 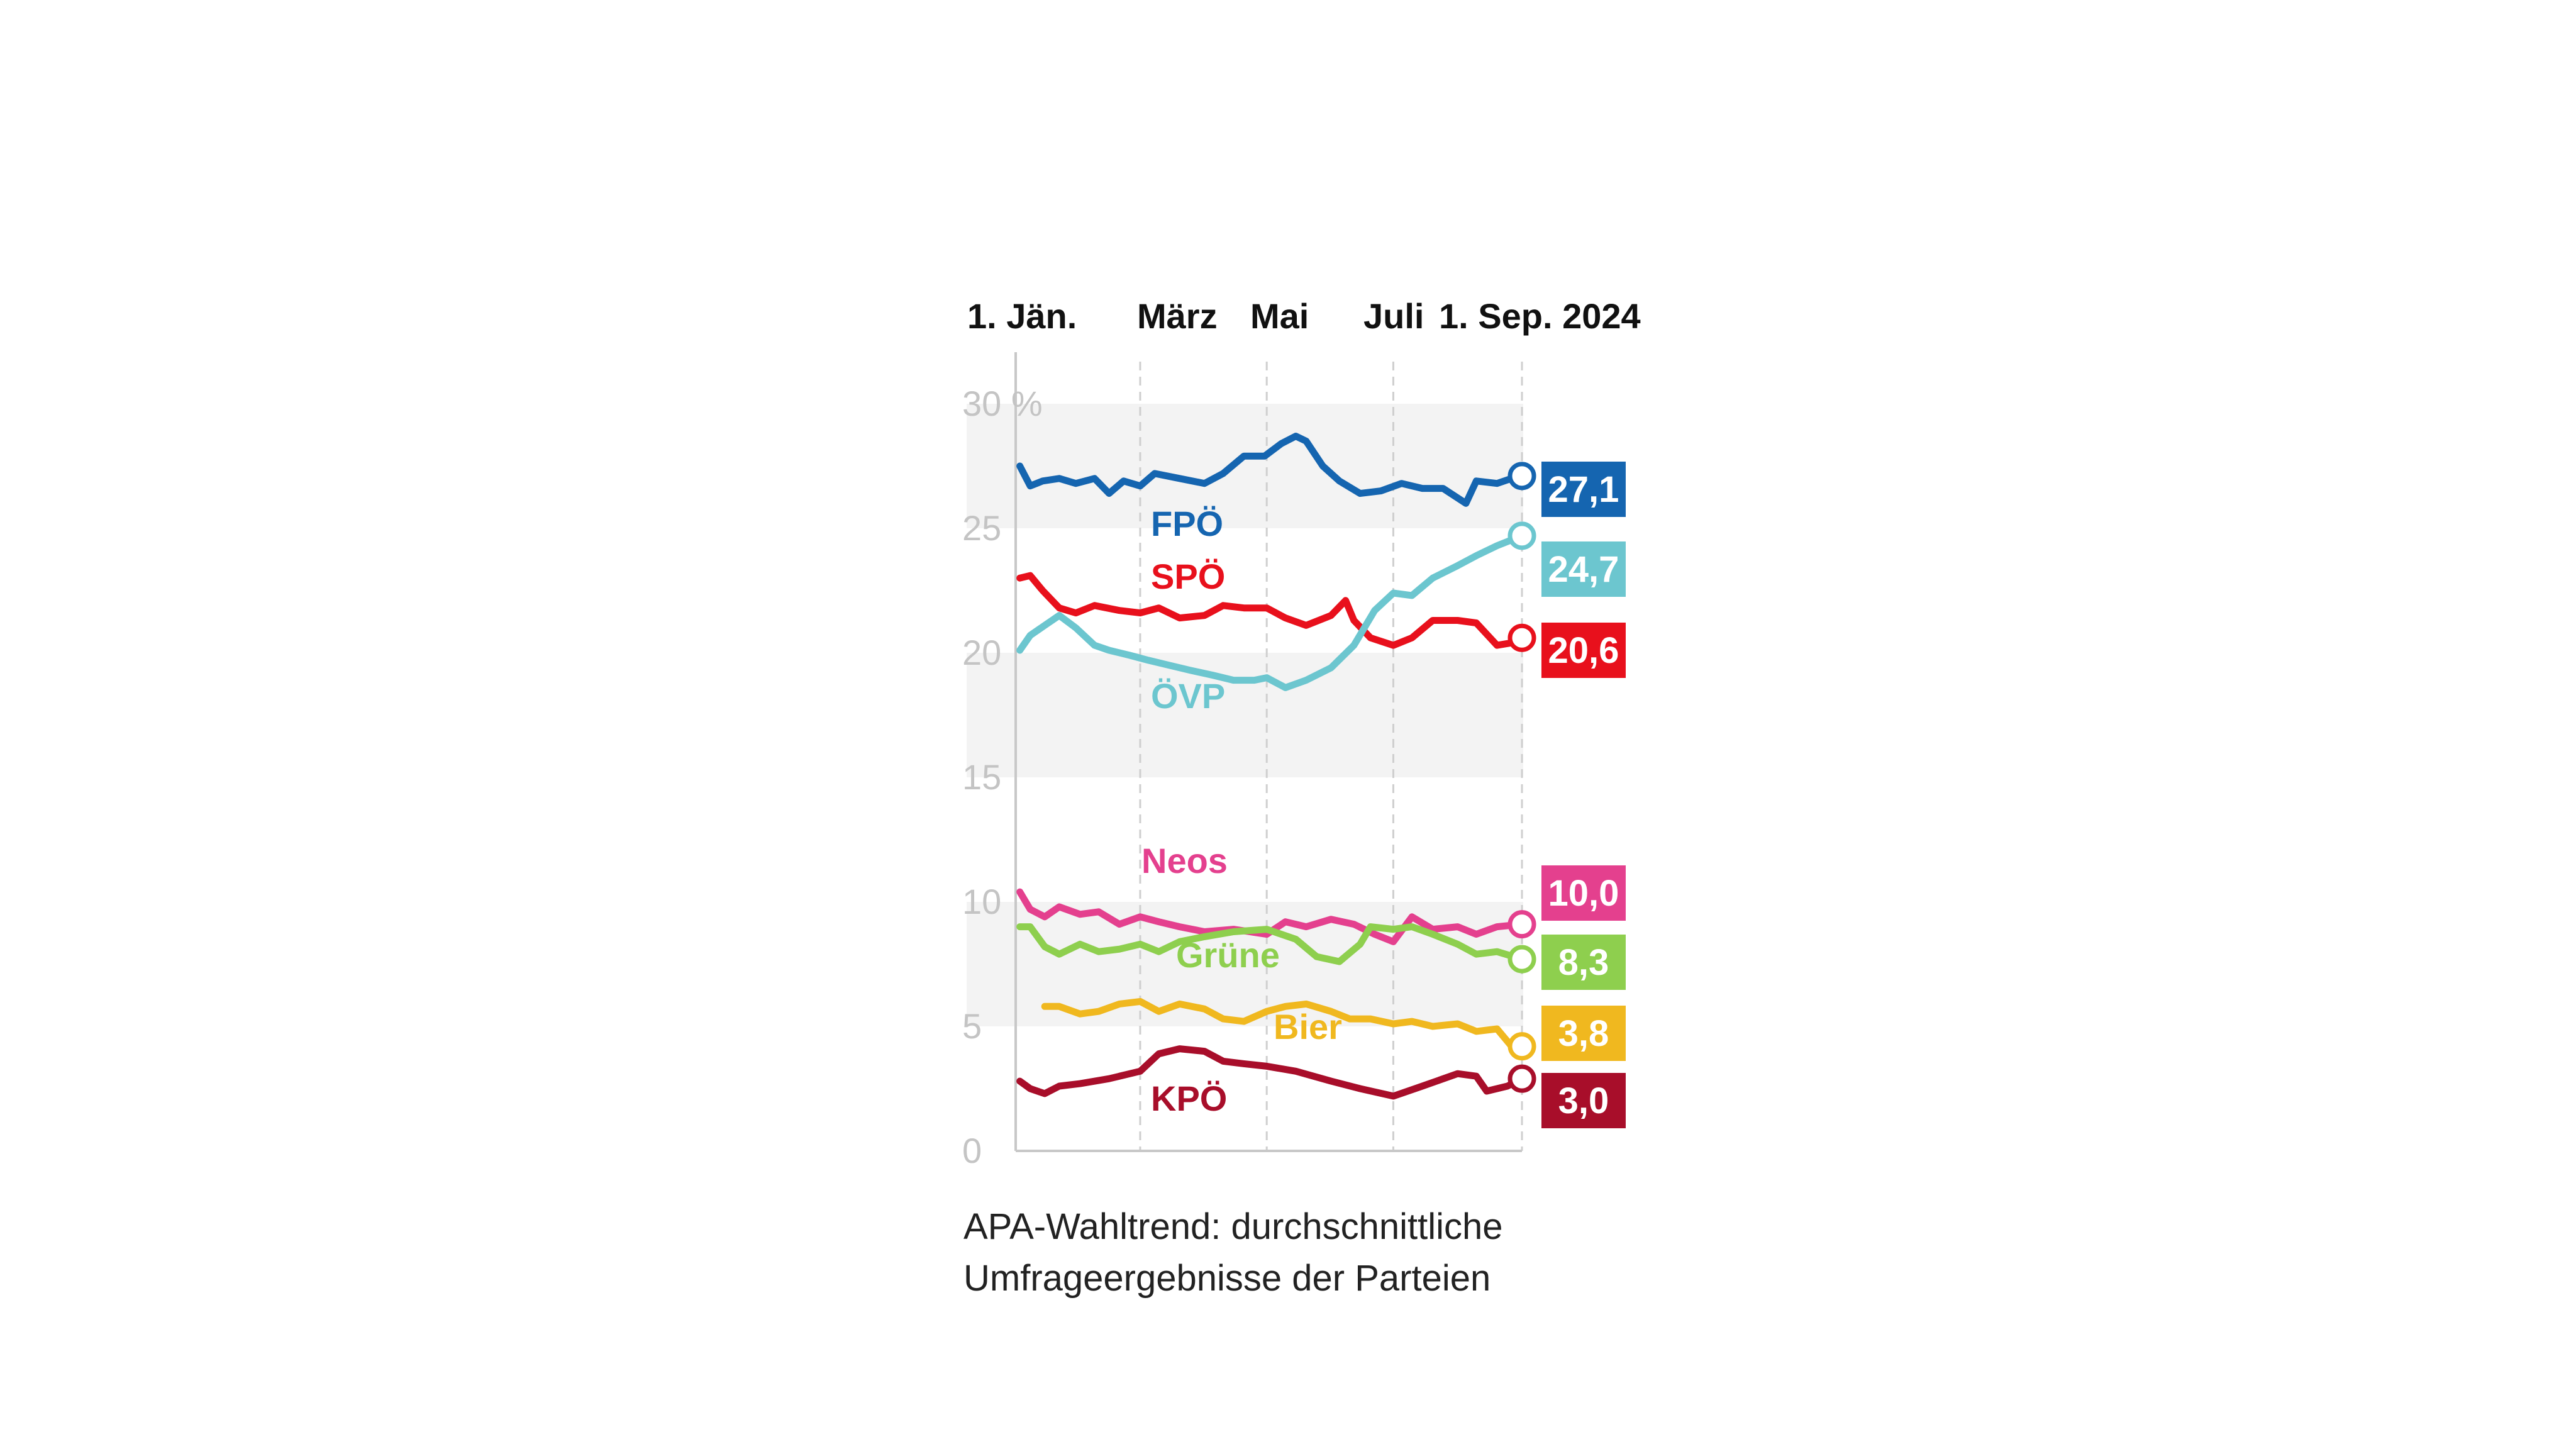 I want to click on series-label-bier: Bier, so click(x=1308, y=1026).